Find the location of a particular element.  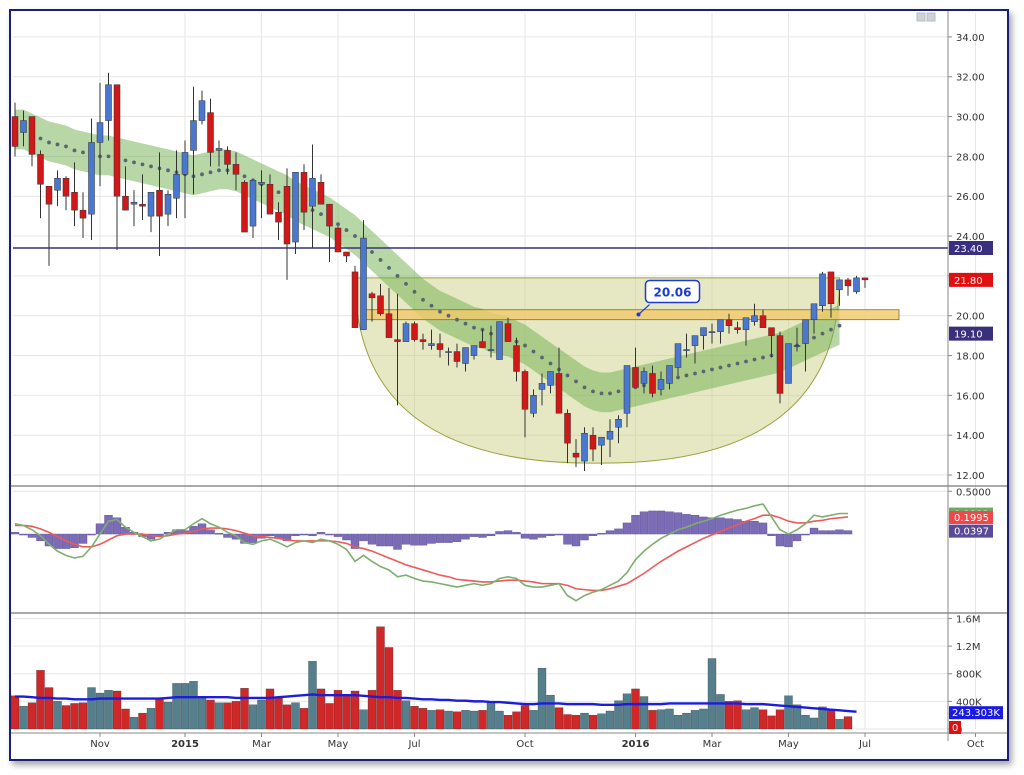

price-tick-label: 26.00 is located at coordinates (970, 197).